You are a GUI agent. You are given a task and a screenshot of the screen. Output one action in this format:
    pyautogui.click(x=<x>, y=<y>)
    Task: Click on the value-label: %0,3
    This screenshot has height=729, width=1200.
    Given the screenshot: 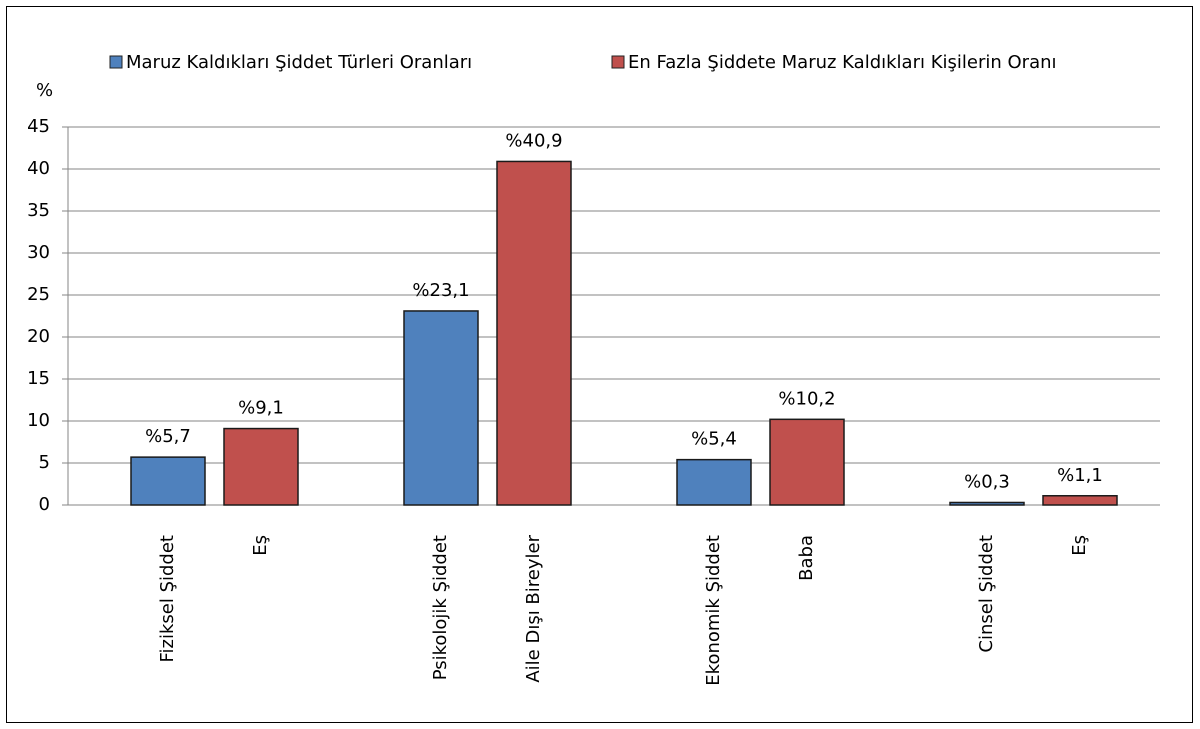 What is the action you would take?
    pyautogui.click(x=987, y=481)
    